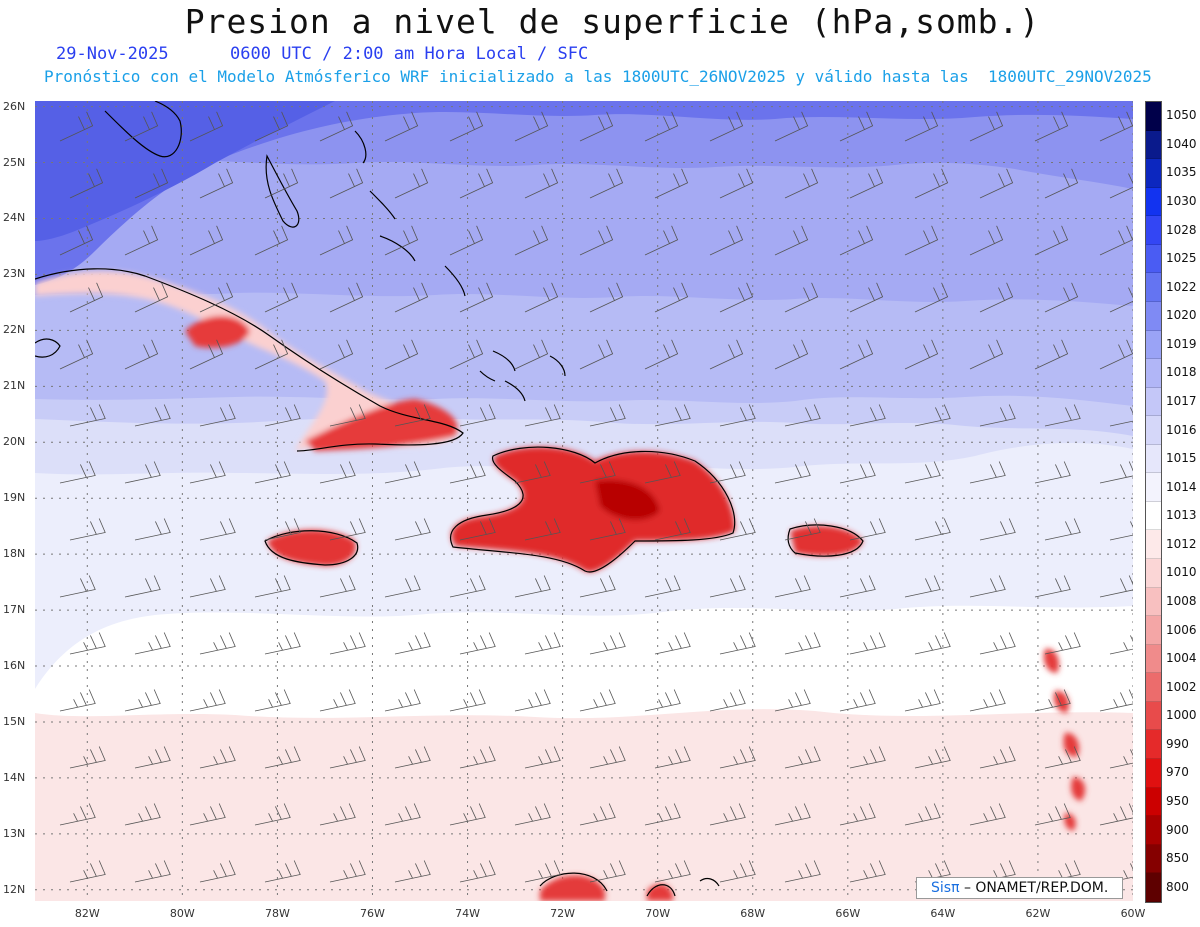  I want to click on lat-label: 26N, so click(14, 106).